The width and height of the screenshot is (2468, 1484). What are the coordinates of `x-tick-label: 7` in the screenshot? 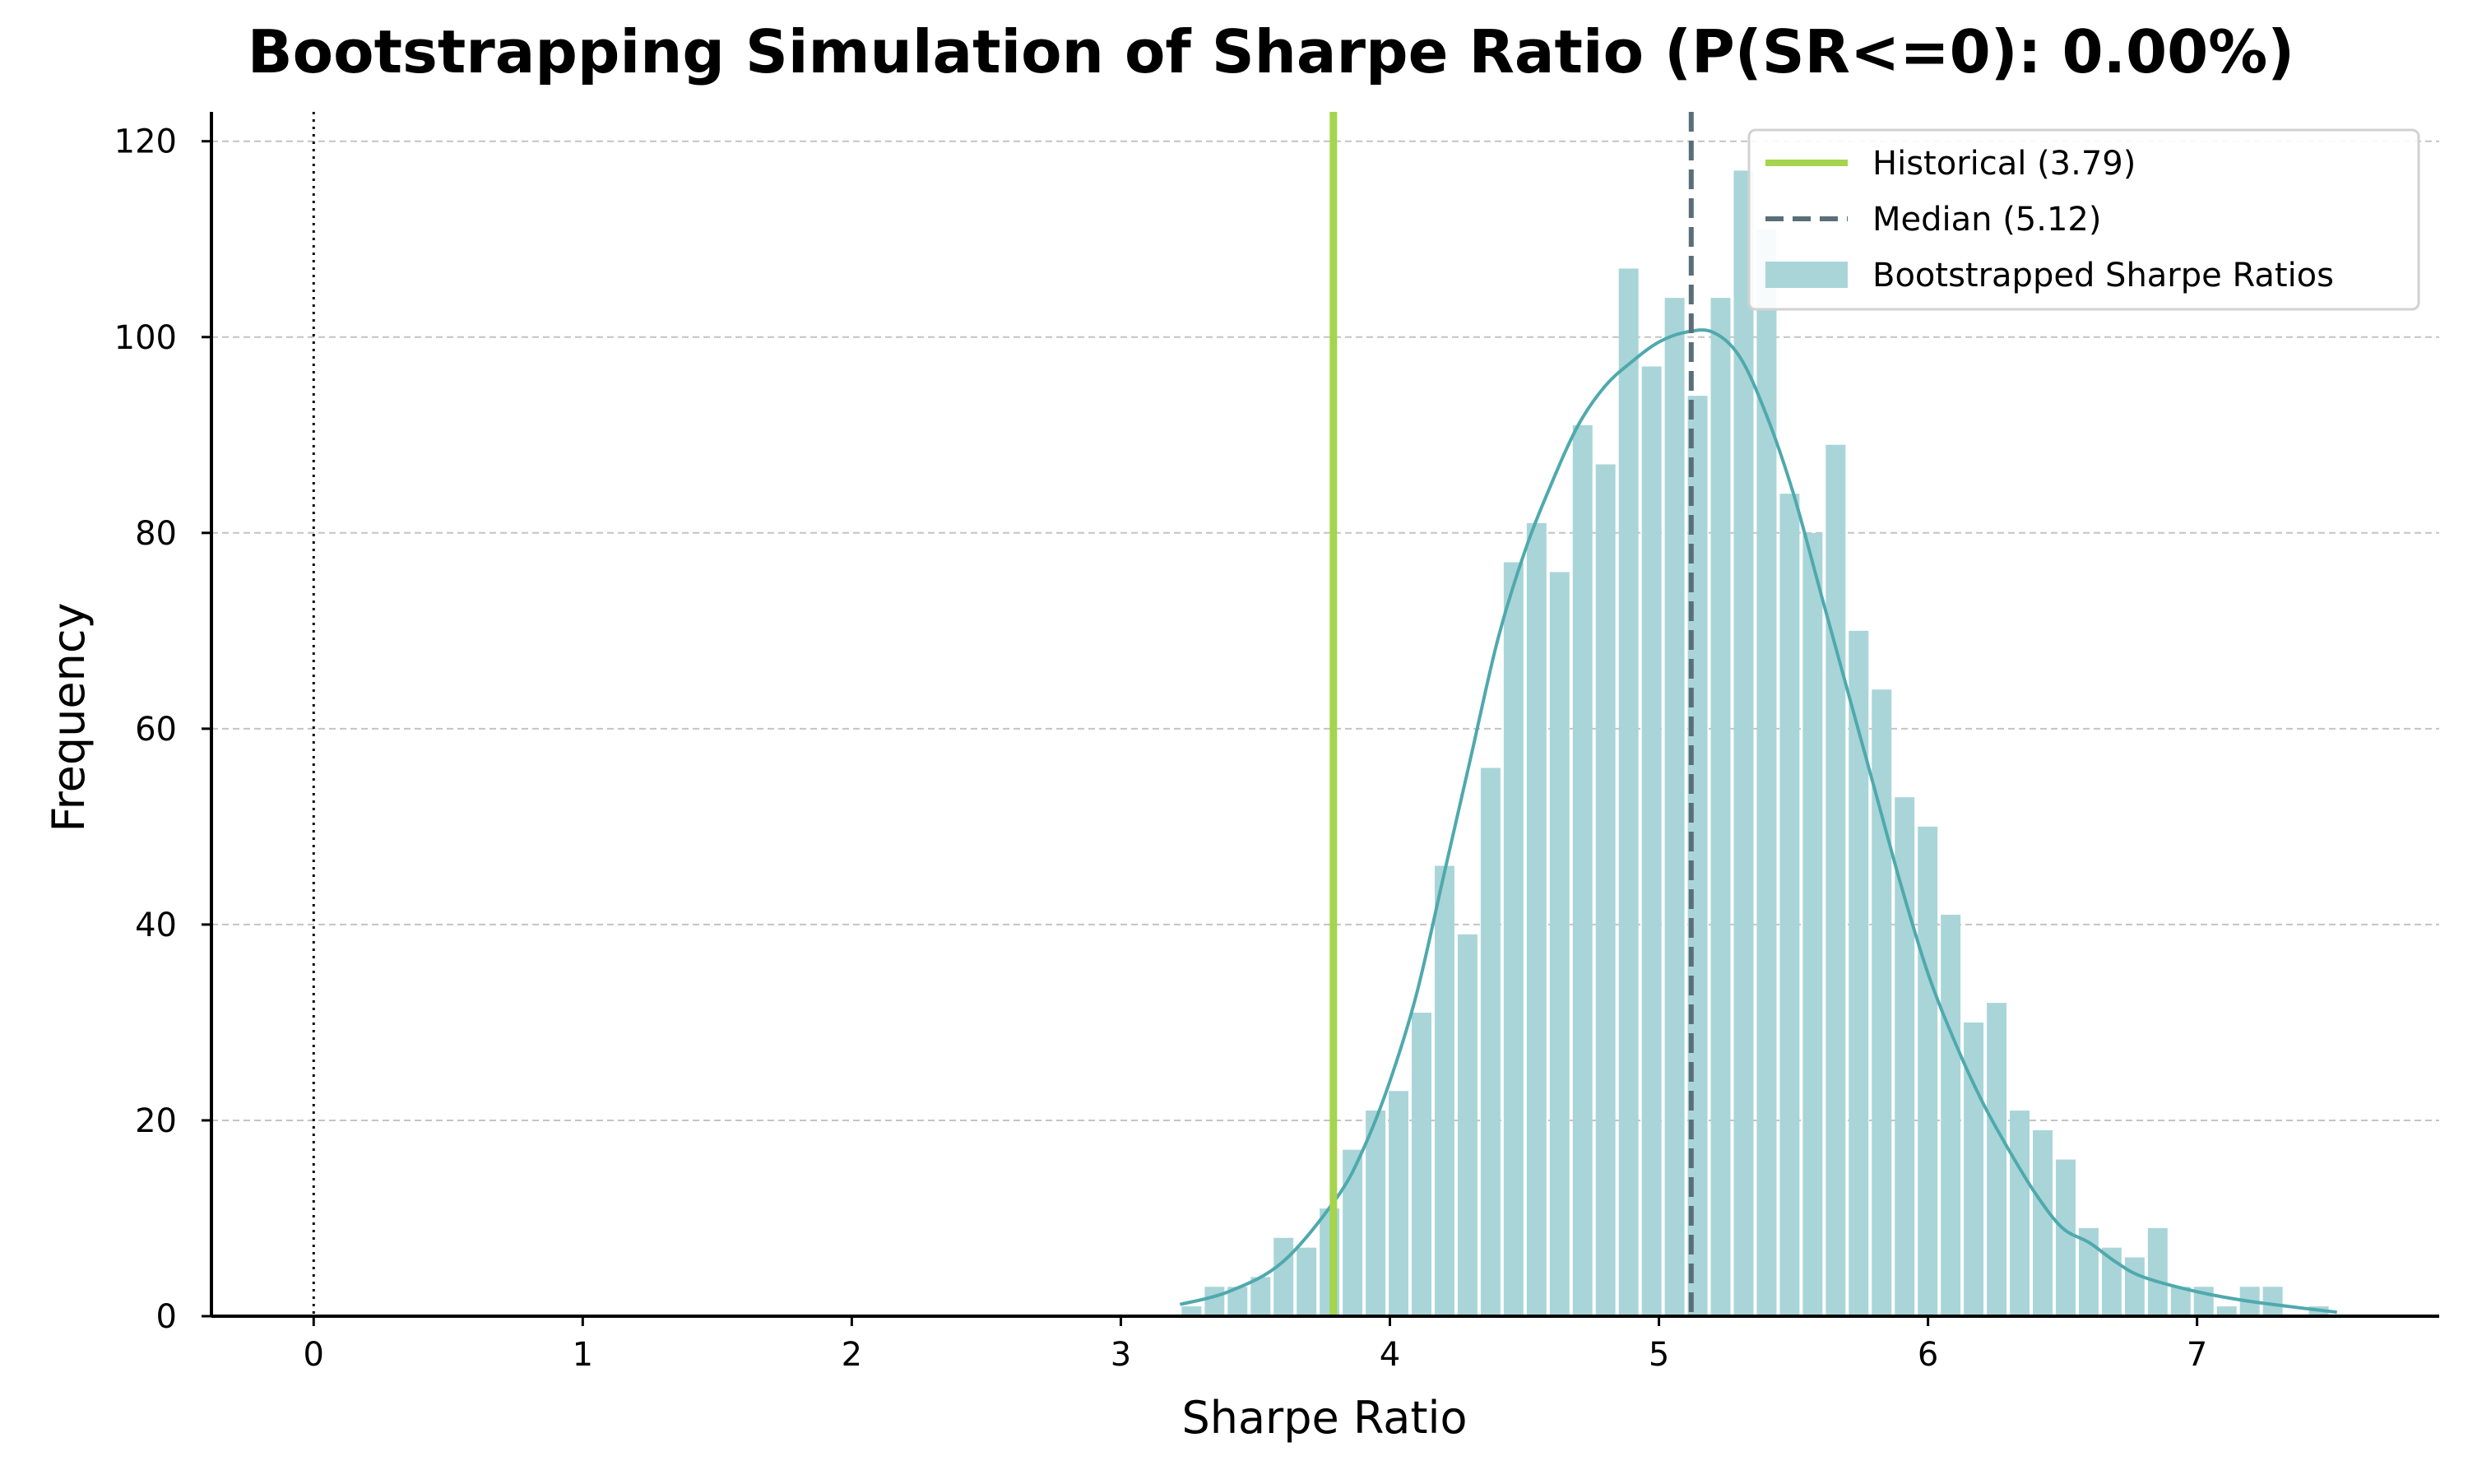 It's located at (2197, 1355).